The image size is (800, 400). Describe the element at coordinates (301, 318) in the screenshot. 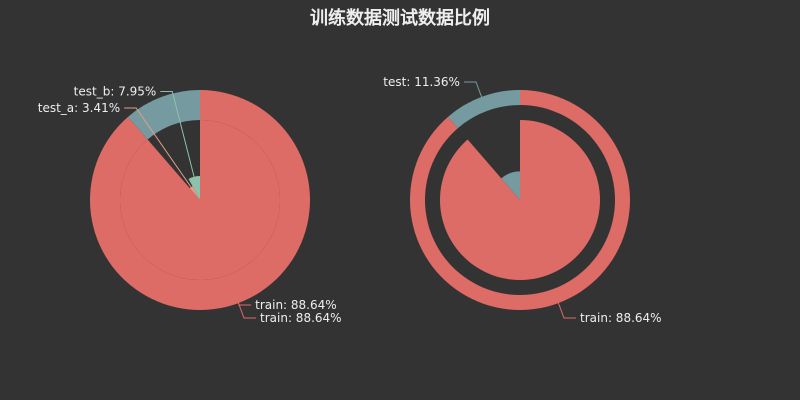

I see `pie1-outer-label-train: train: 88.64%` at that location.